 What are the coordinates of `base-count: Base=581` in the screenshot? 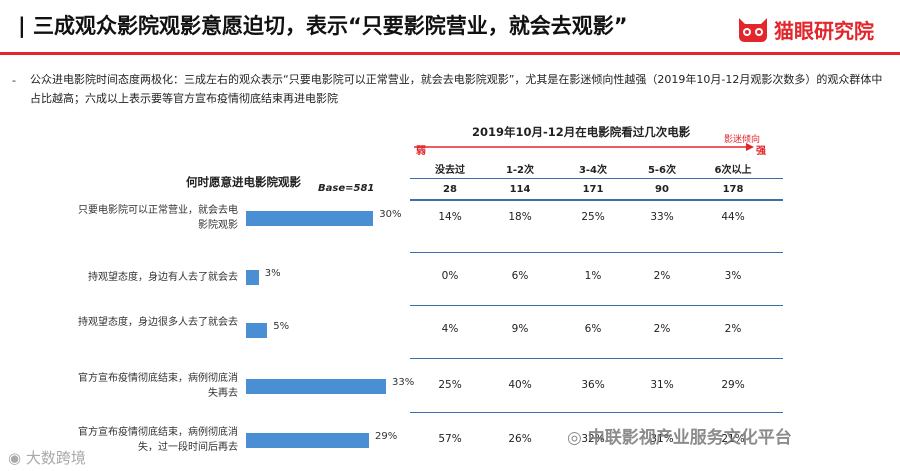 It's located at (346, 188).